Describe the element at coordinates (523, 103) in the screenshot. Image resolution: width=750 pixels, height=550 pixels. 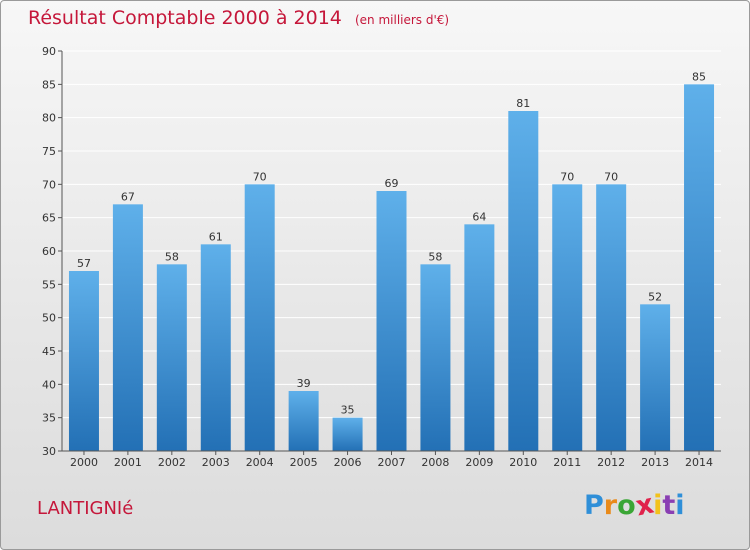
I see `data-label-2010: 81` at that location.